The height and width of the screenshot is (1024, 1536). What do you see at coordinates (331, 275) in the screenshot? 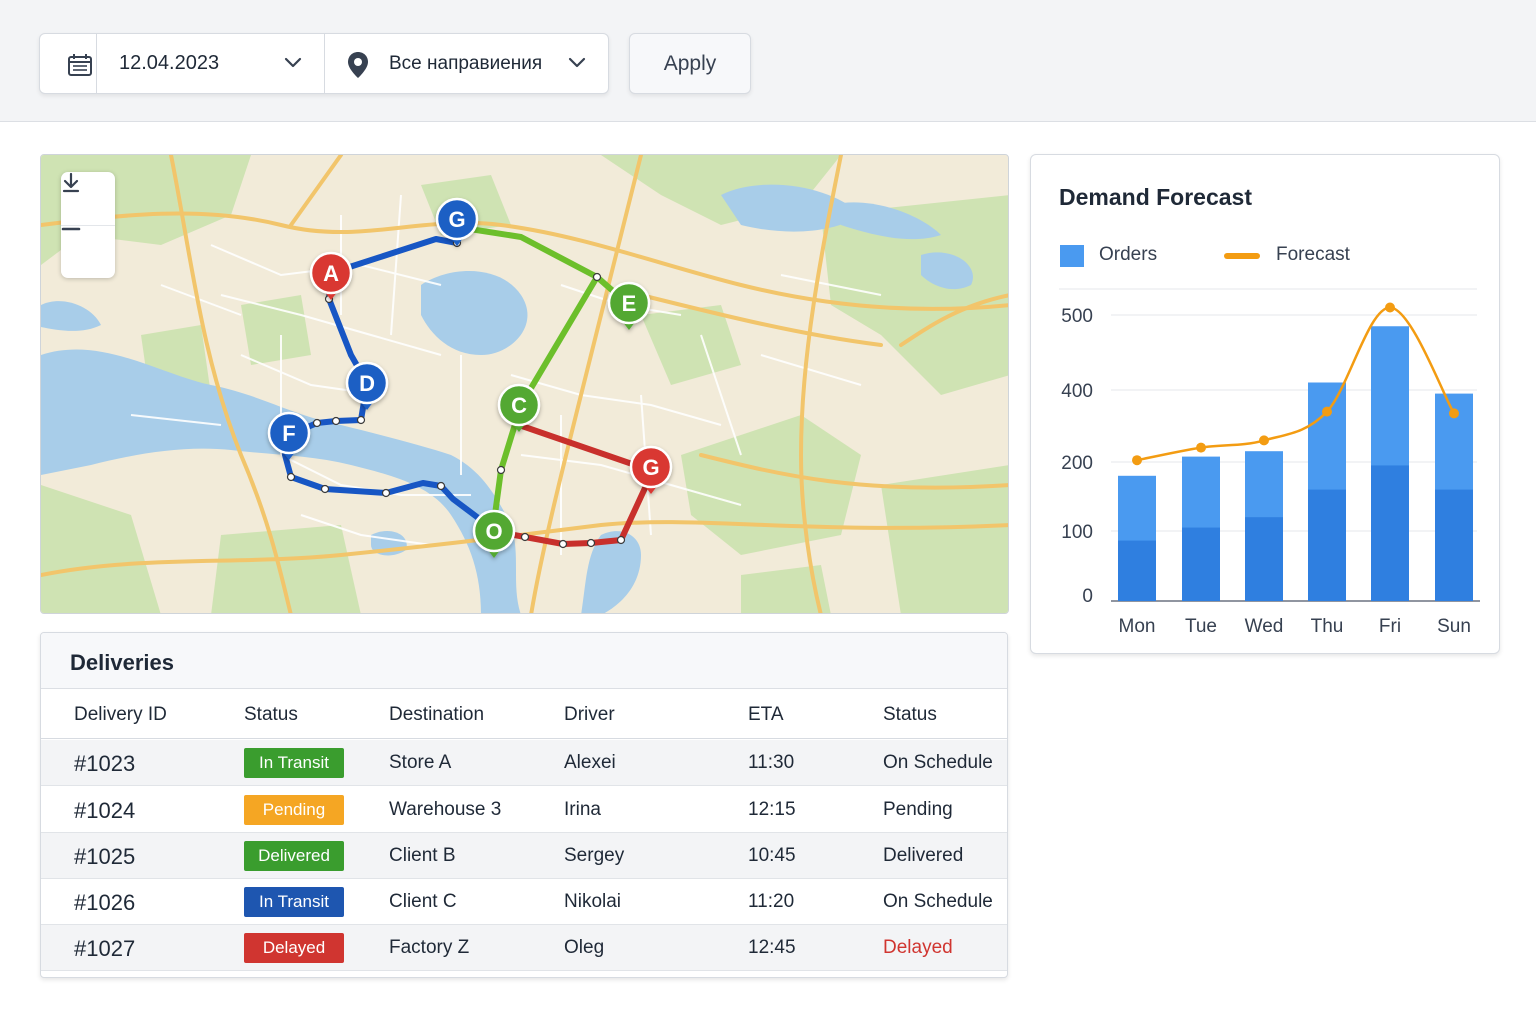
I see `map-marker-a: A` at bounding box center [331, 275].